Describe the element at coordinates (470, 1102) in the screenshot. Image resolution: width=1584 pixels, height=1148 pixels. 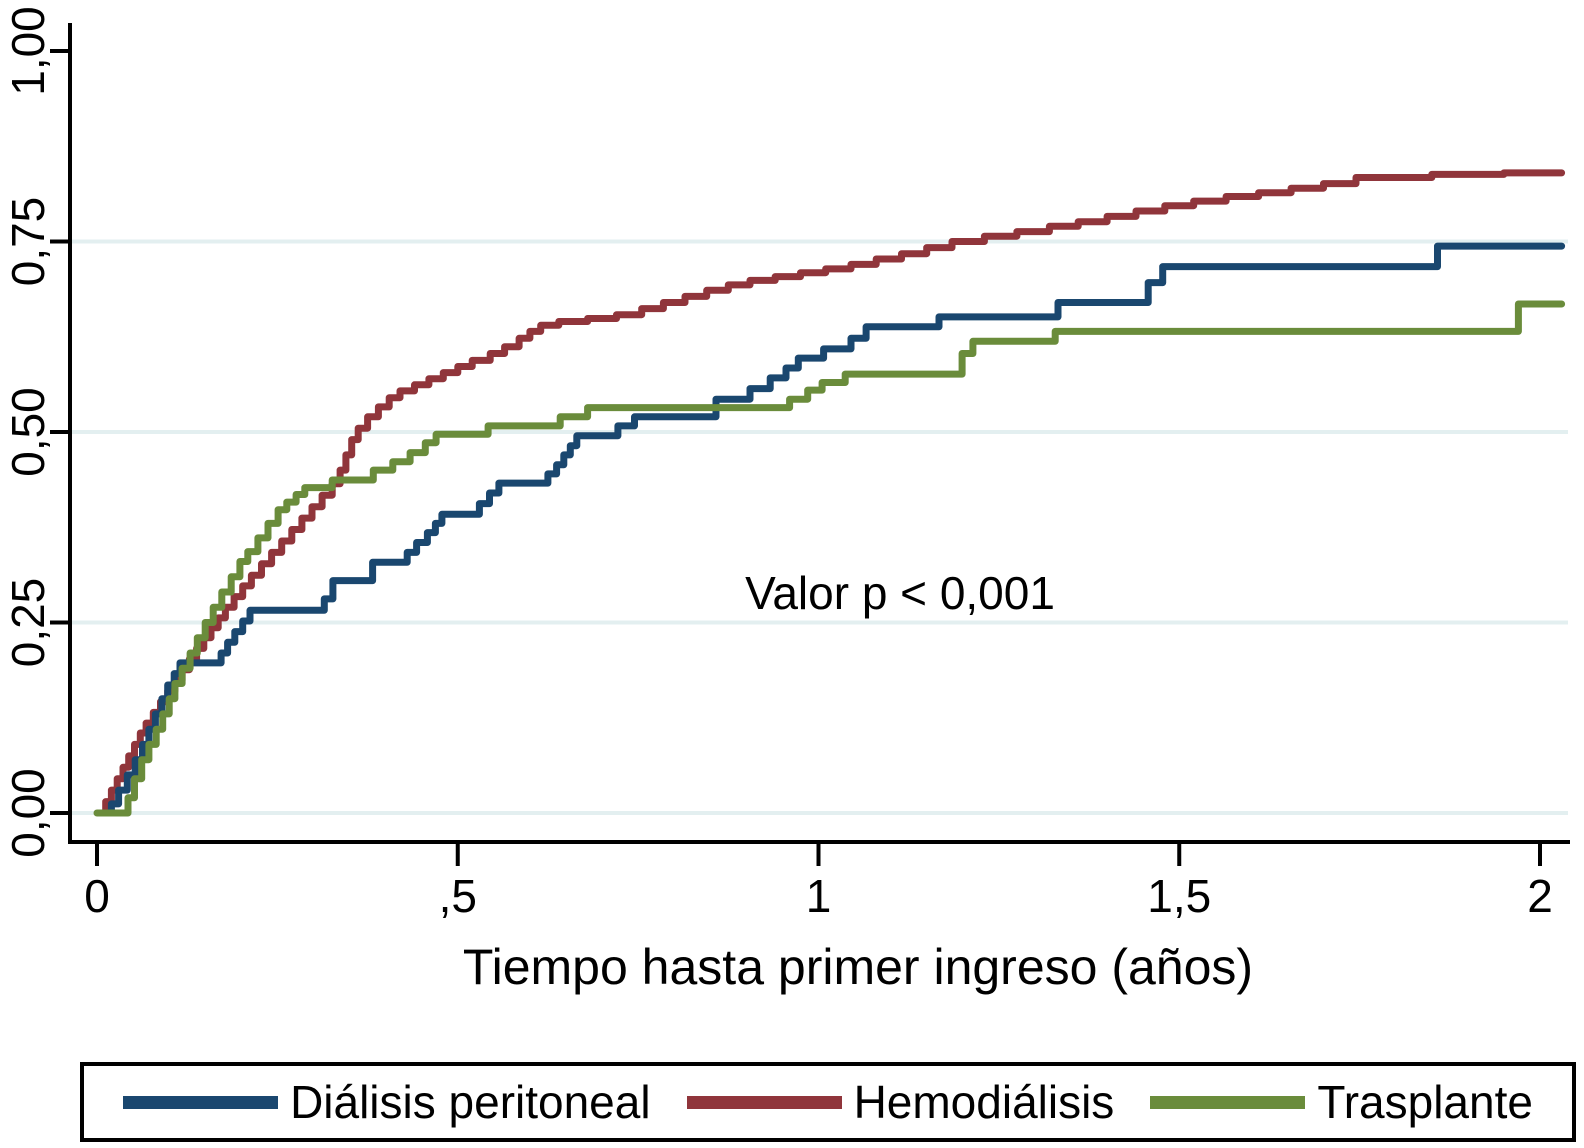
I see `legend-label-dialisis-peritoneal: Diálisis peritoneal` at that location.